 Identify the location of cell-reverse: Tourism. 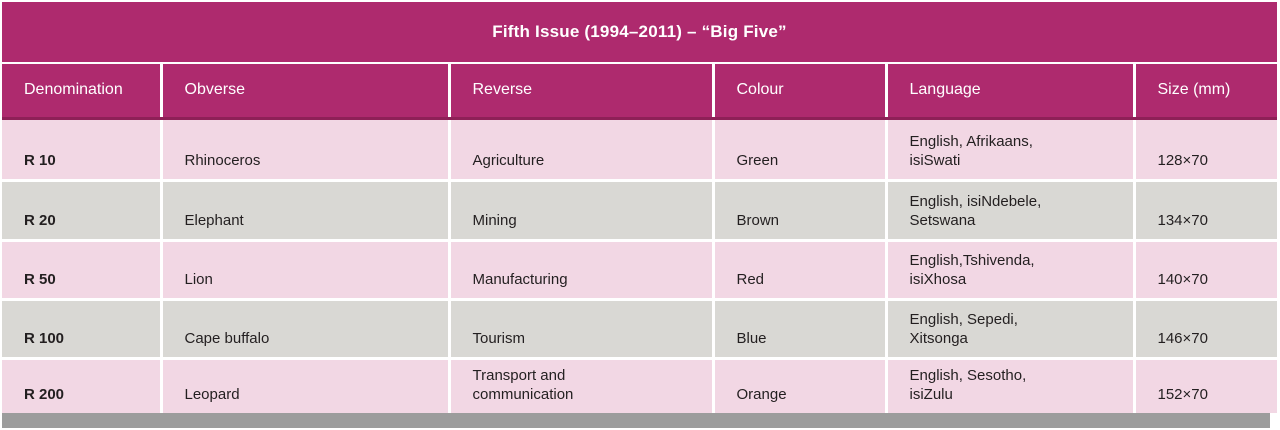
(582, 327).